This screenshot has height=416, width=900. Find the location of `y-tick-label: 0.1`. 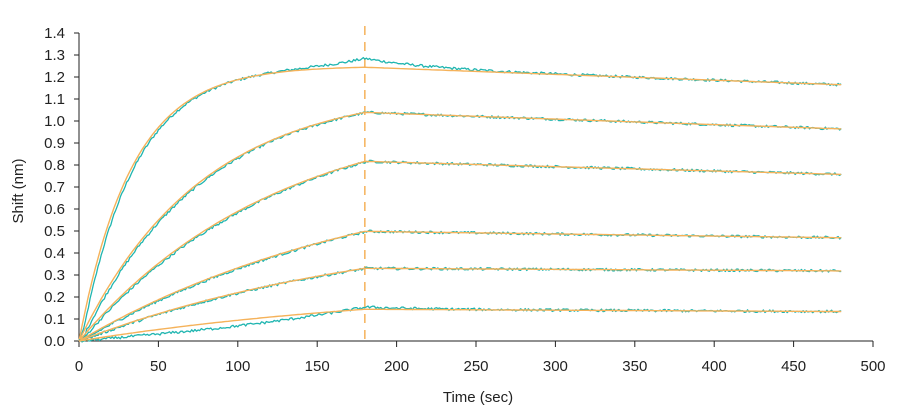

y-tick-label: 0.1 is located at coordinates (54, 319).